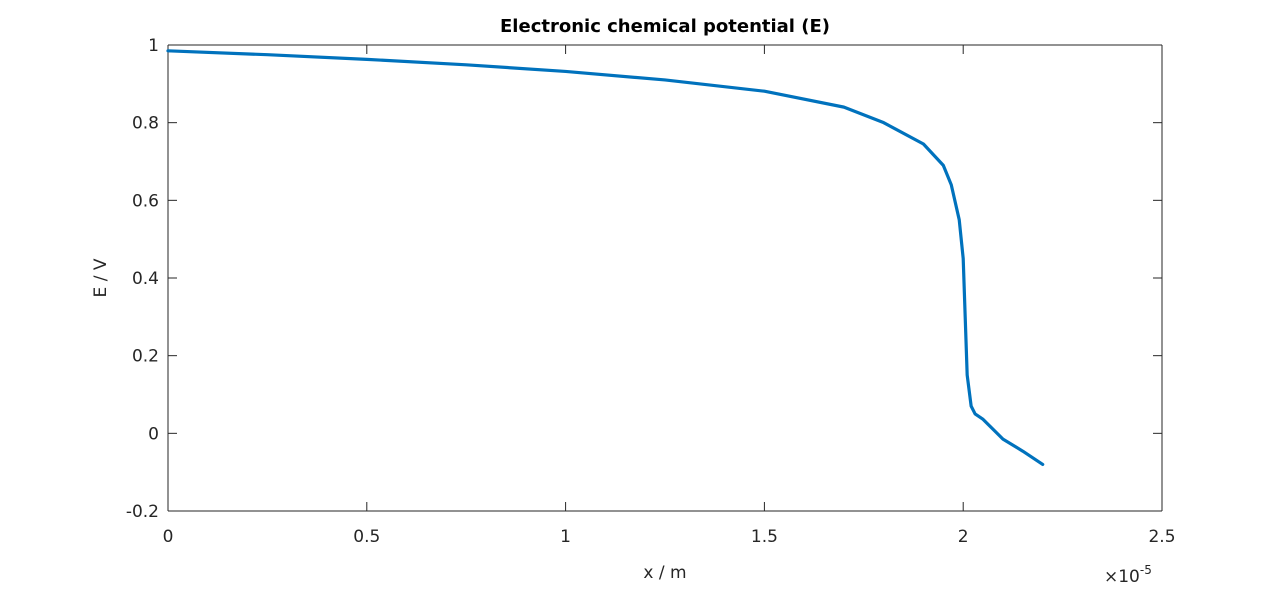  Describe the element at coordinates (153, 434) in the screenshot. I see `y-tick-label: 0` at that location.